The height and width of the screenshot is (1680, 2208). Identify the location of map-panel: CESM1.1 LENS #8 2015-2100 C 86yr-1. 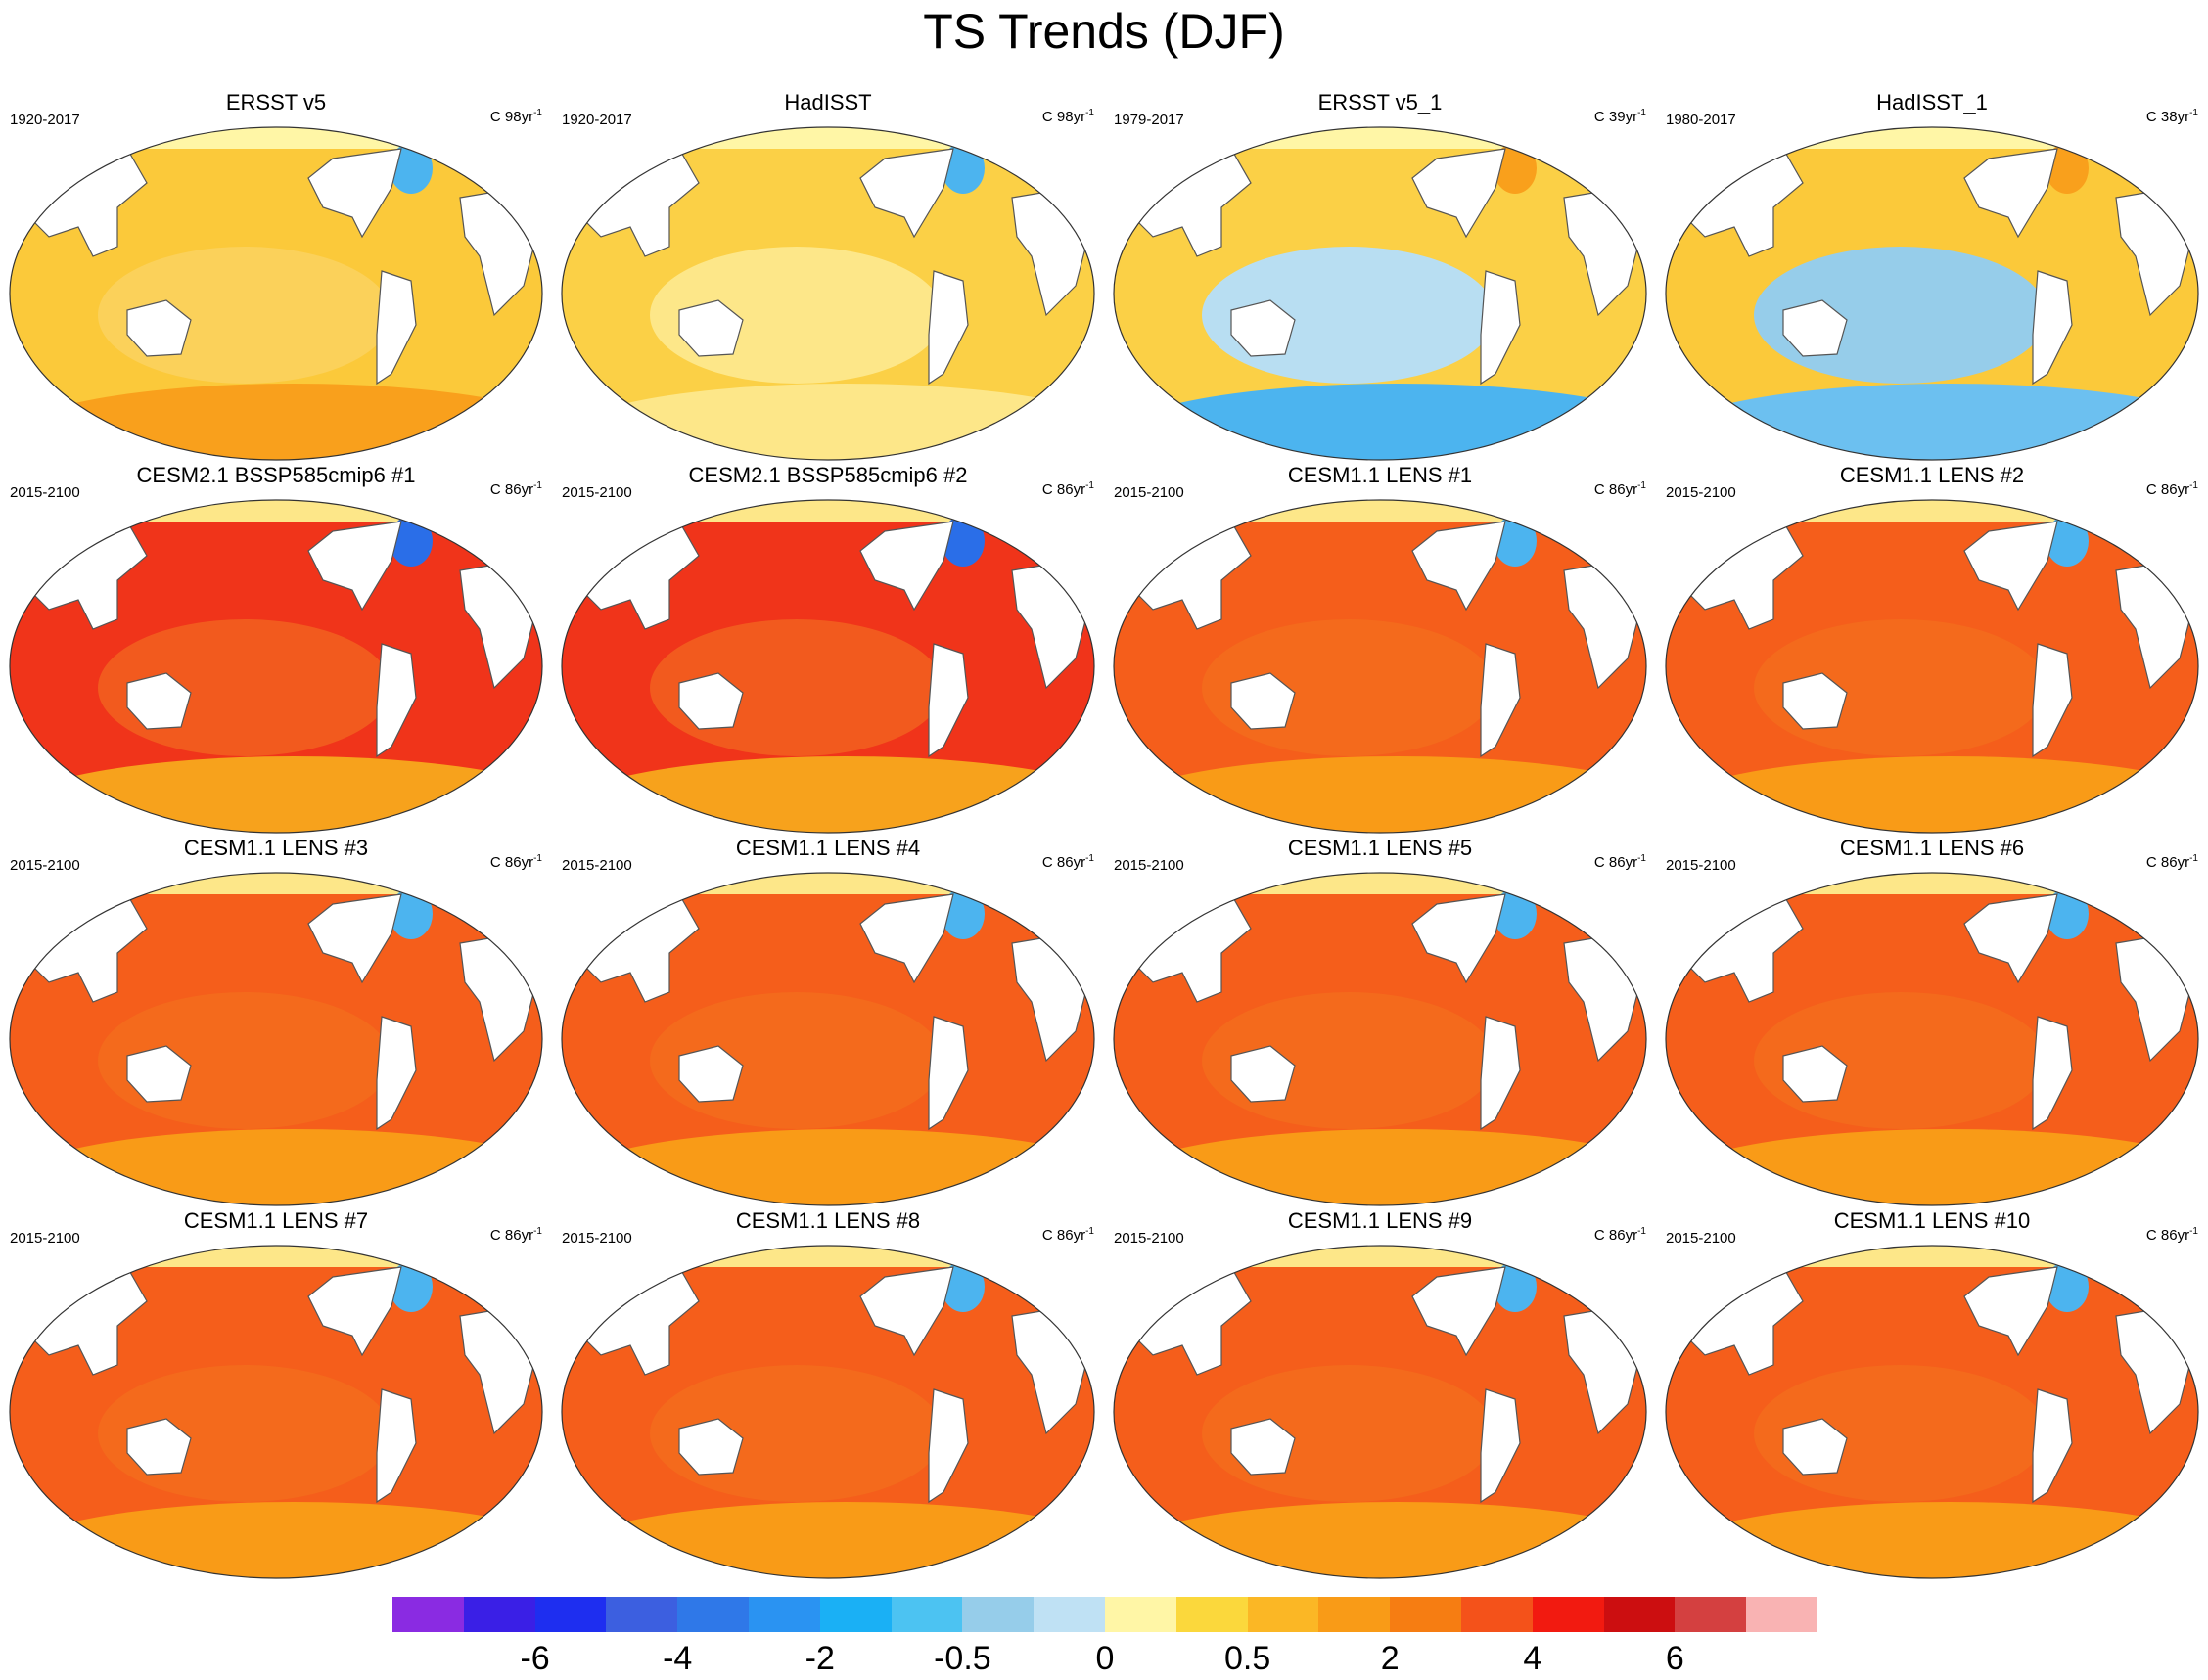
(828, 1394).